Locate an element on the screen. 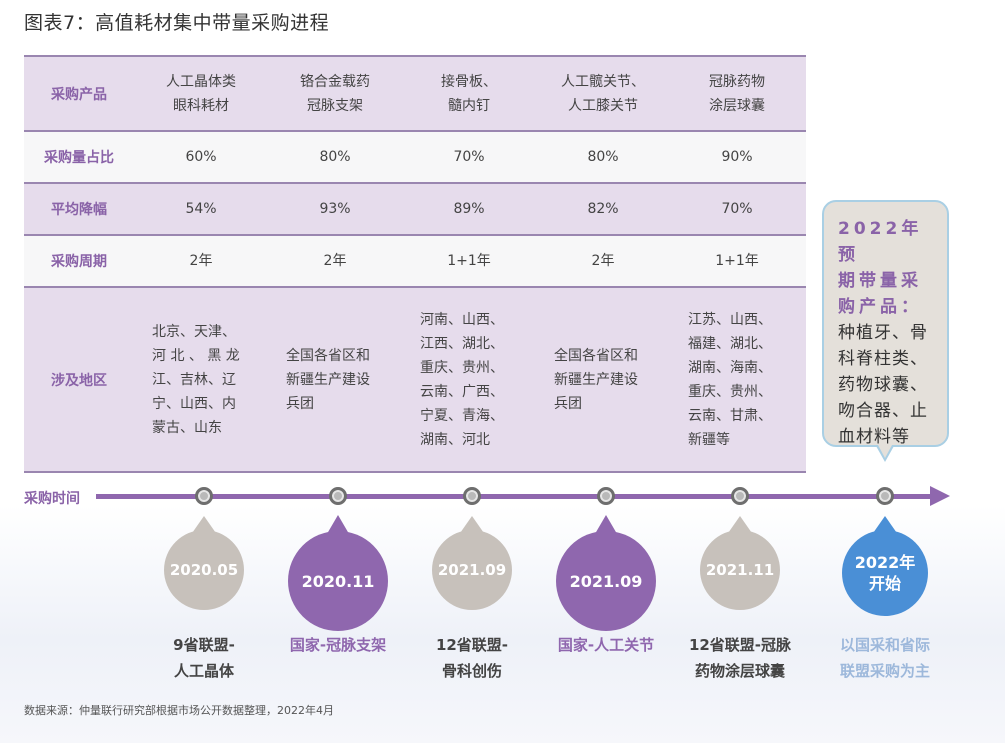  region-cell: 北京、天津、河 北 、 黑 龙江、吉林、辽 宁、山西、内 蒙古、山东 is located at coordinates (196, 379).